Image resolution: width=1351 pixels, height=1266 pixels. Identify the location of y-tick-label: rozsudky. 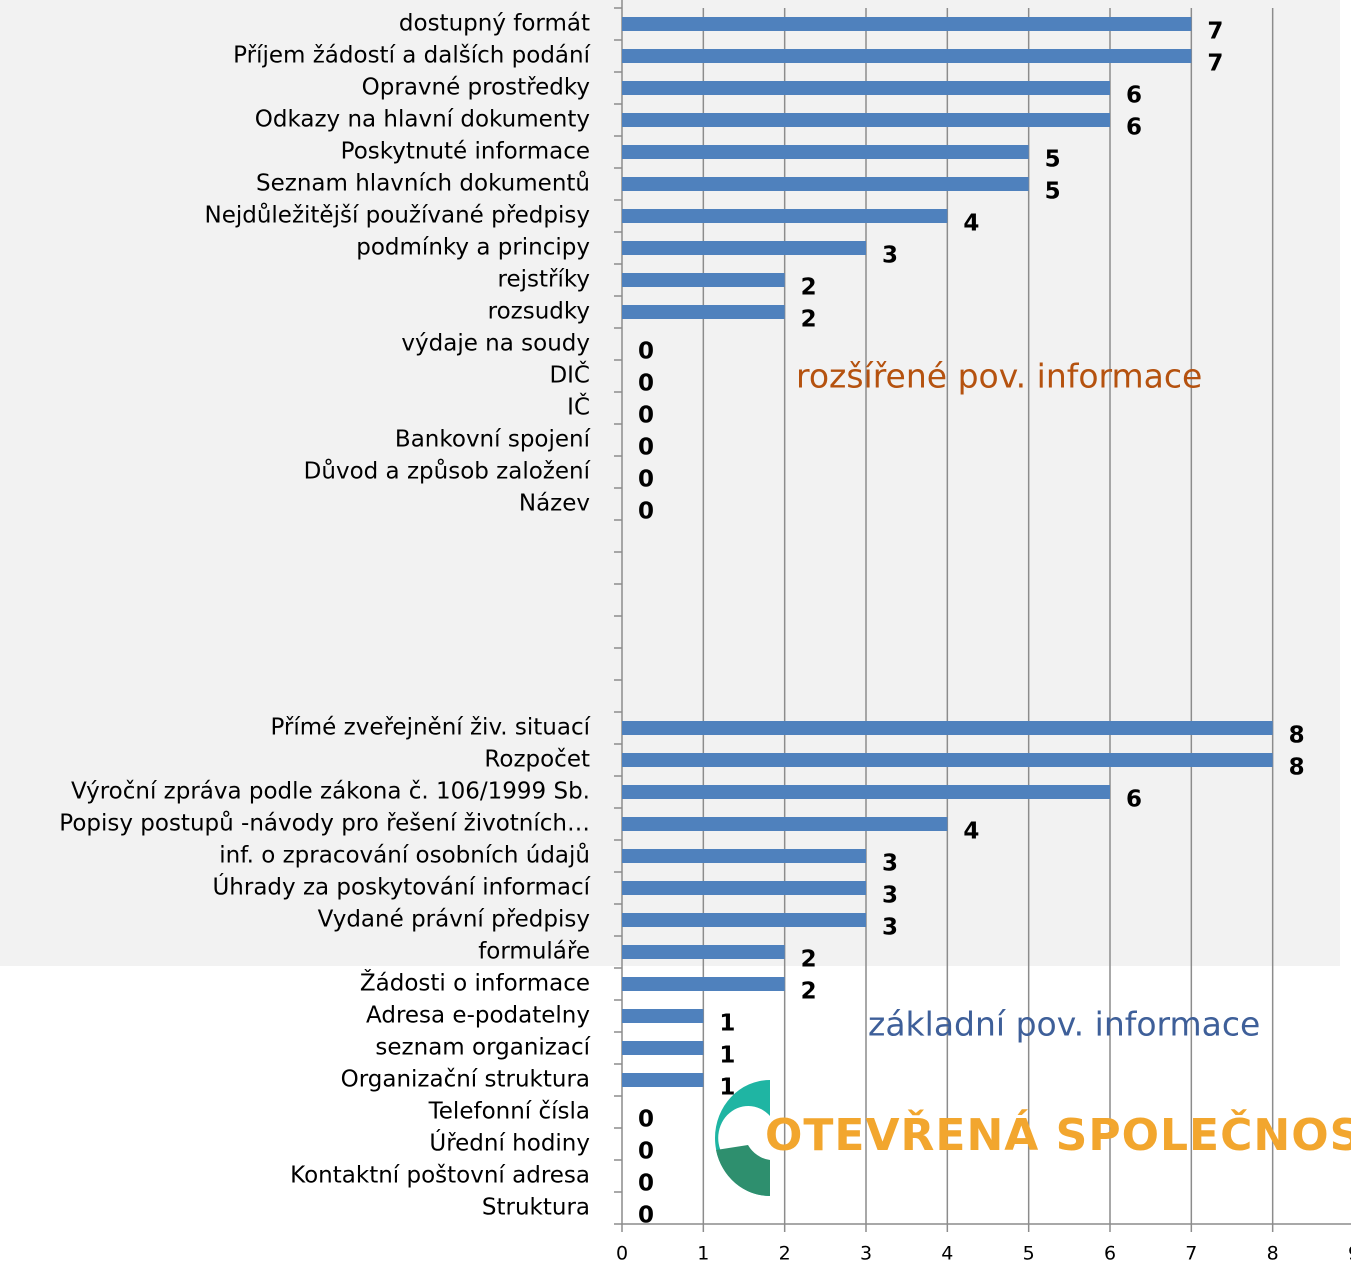
(539, 312).